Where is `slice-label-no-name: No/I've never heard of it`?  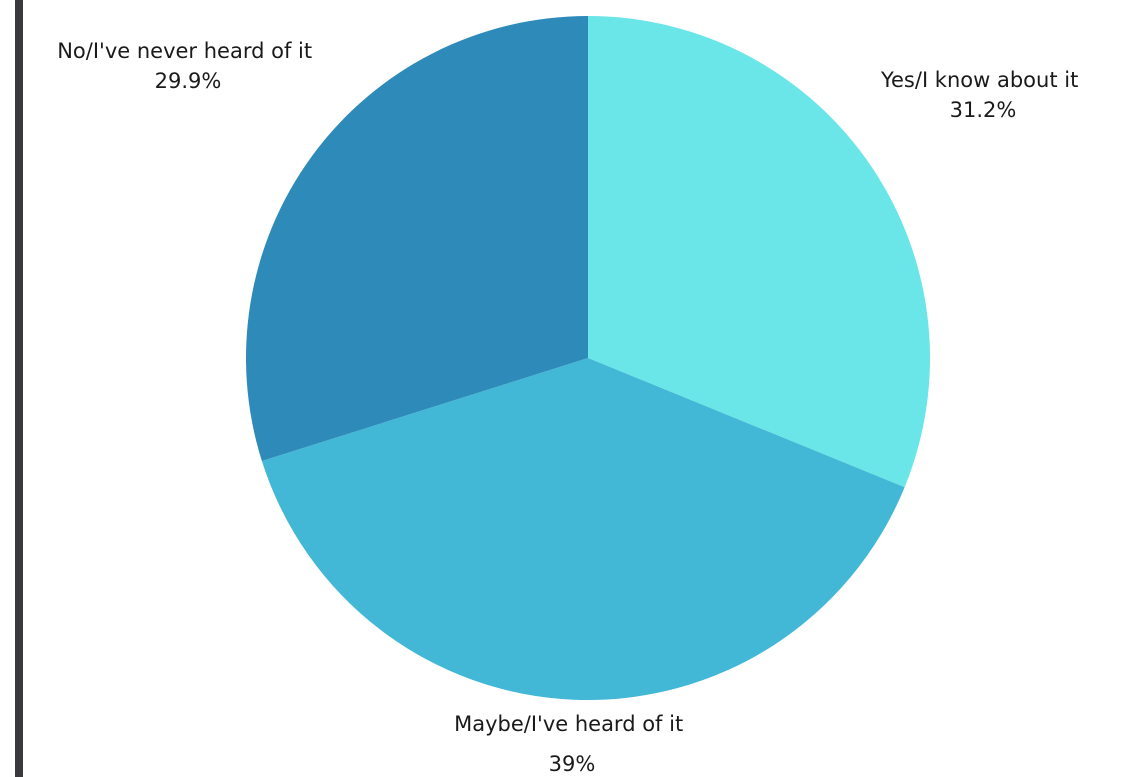 slice-label-no-name: No/I've never heard of it is located at coordinates (184, 51).